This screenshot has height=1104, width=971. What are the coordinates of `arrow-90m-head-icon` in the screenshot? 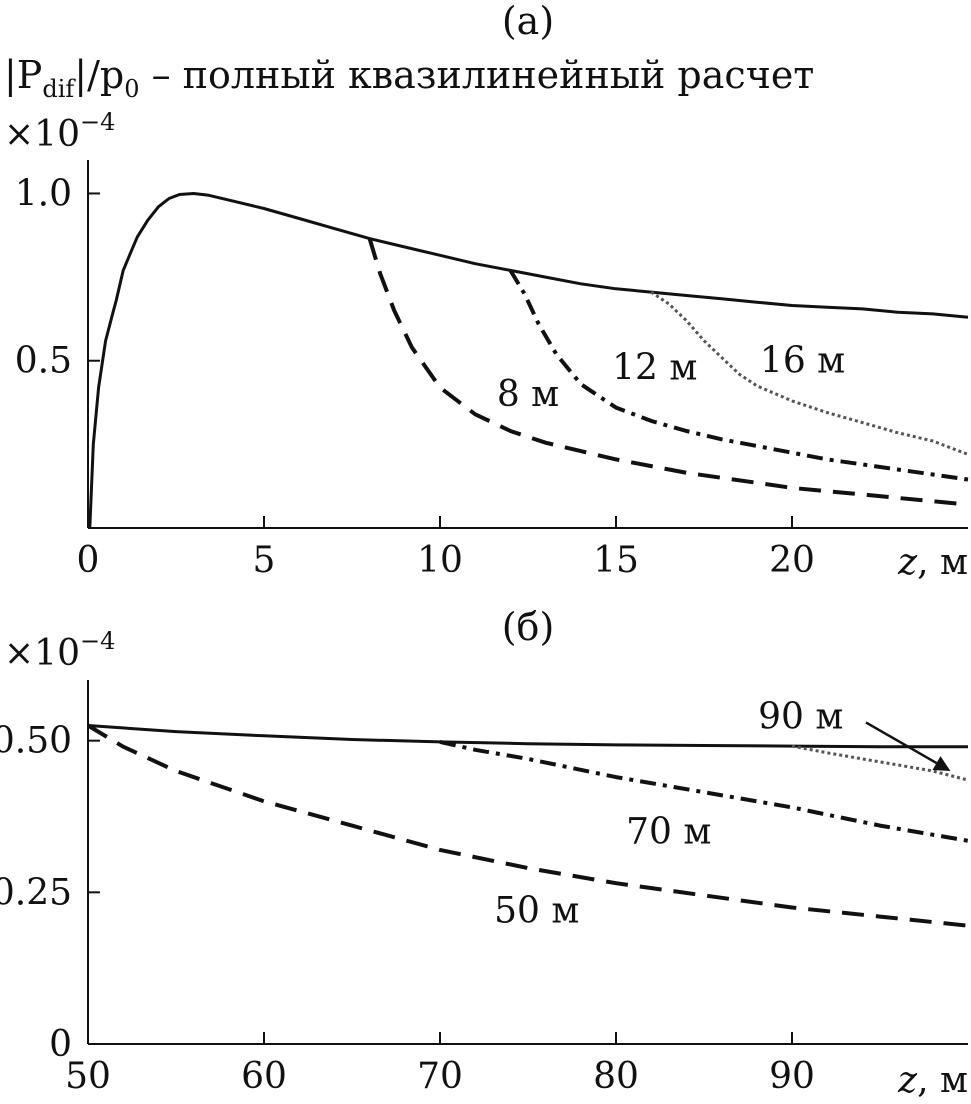 It's located at (941, 763).